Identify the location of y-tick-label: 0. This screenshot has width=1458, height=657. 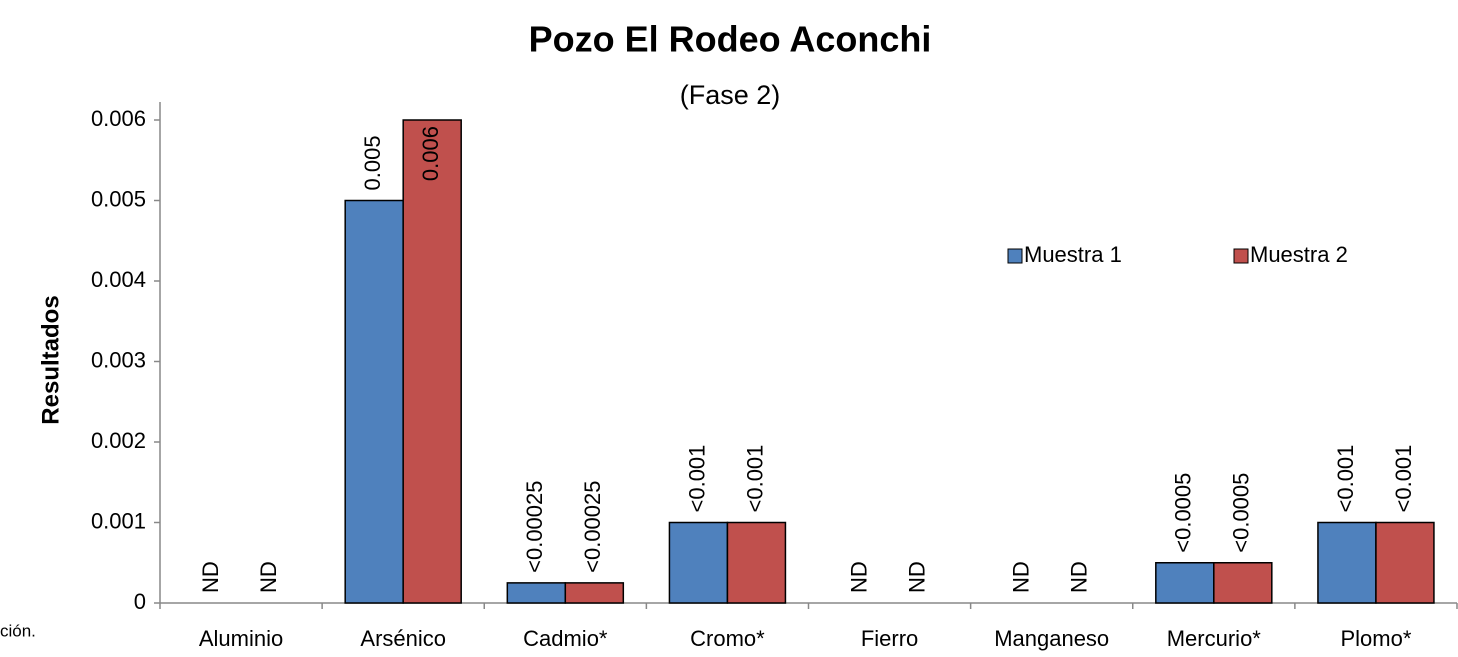
(140, 601).